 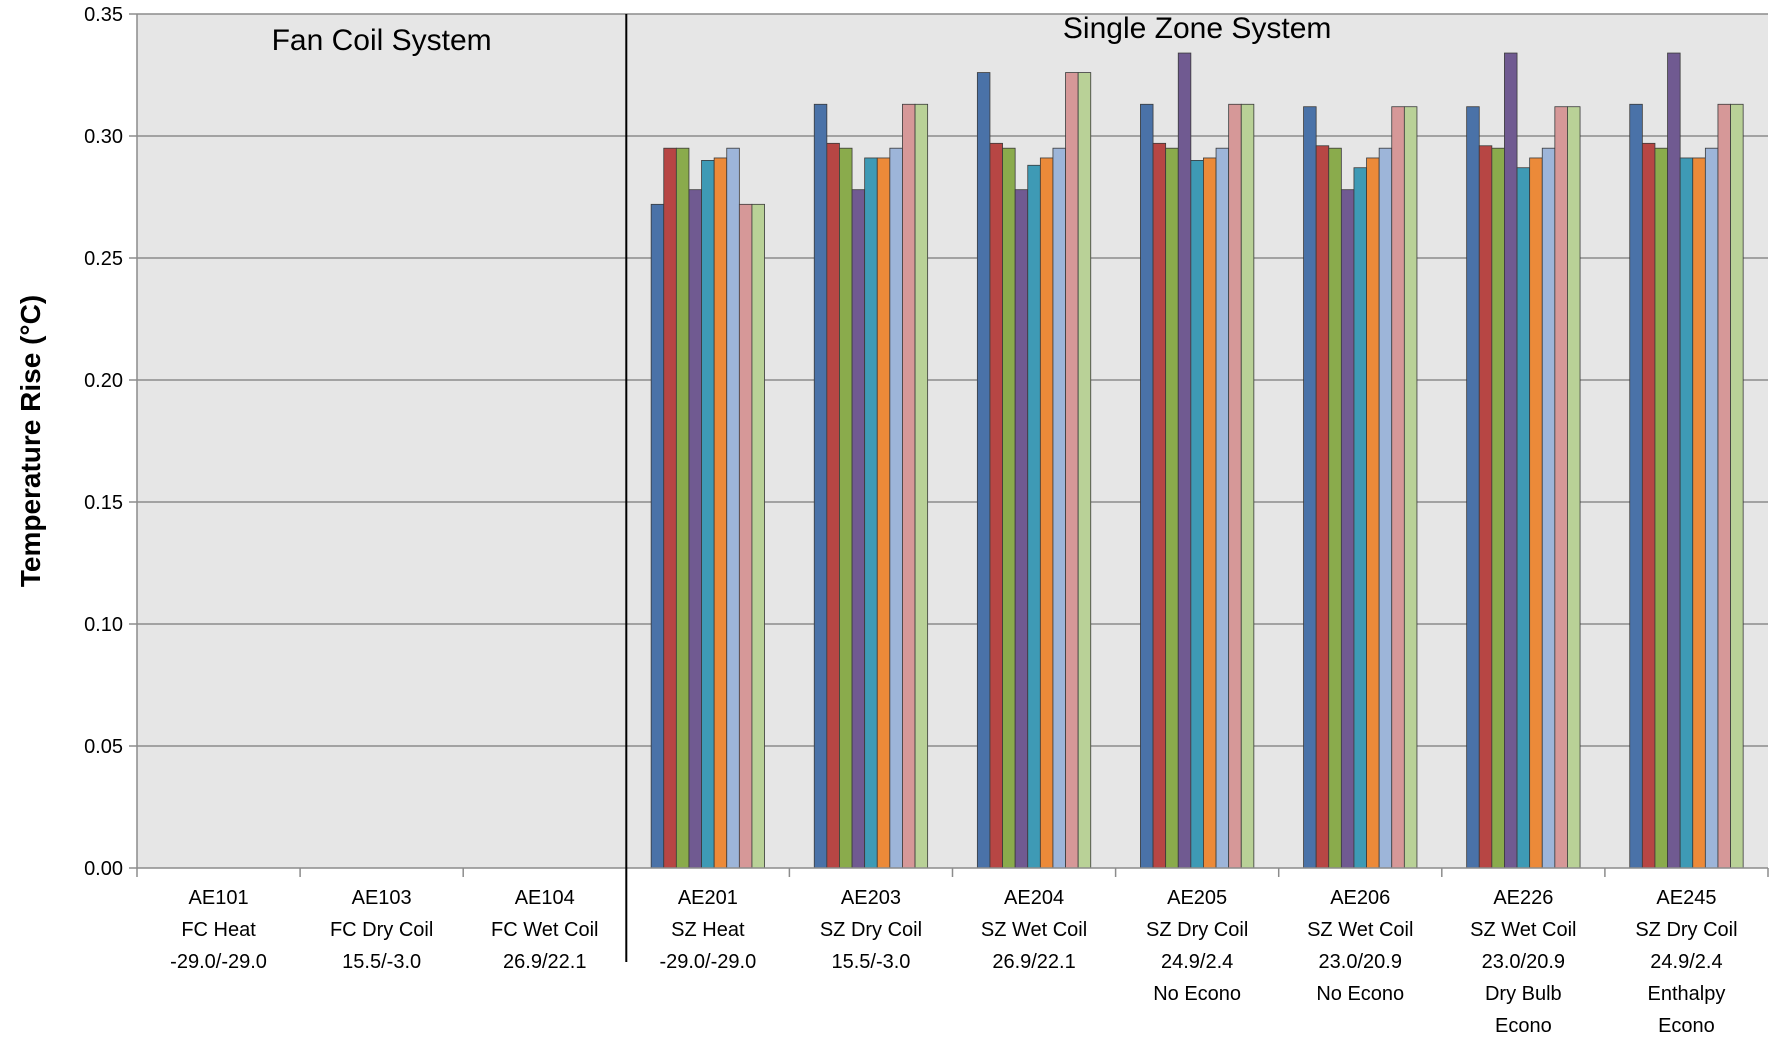 I want to click on x-tick-label: AE201 SZ Heat -29.0/-29.0, so click(x=707, y=930).